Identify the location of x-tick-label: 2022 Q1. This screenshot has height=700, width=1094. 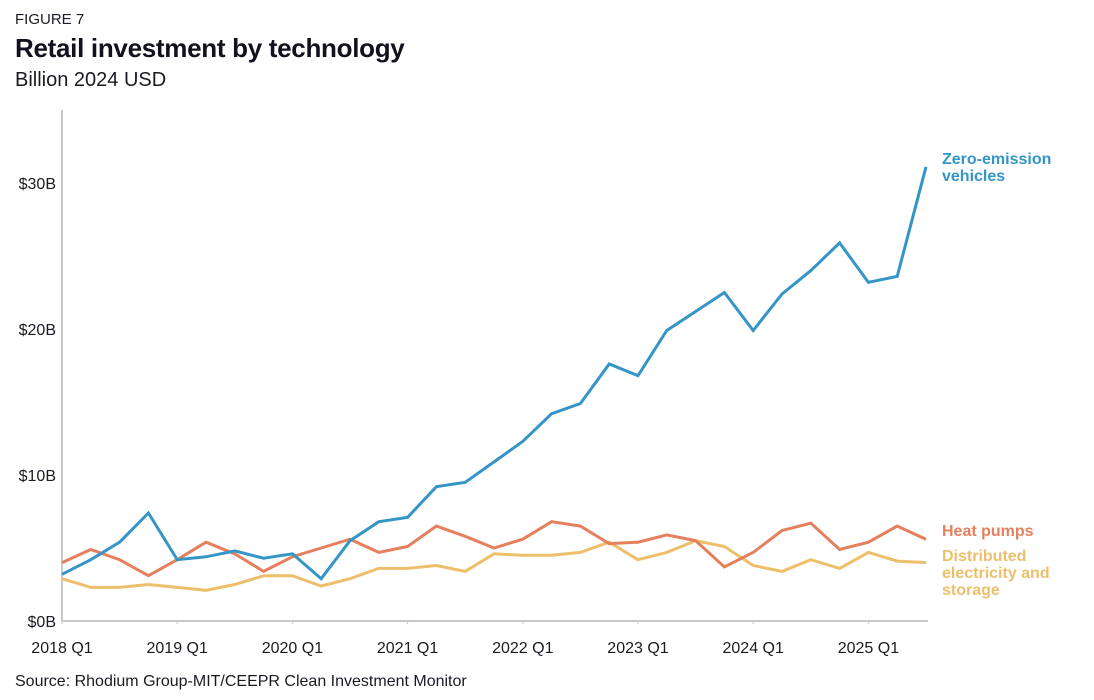
(522, 648).